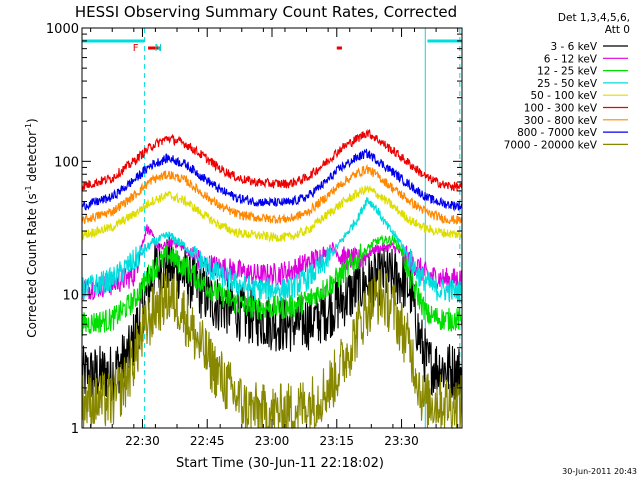 This screenshot has height=480, width=640. I want to click on legend-label-5: 100 - 300 keV, so click(561, 109).